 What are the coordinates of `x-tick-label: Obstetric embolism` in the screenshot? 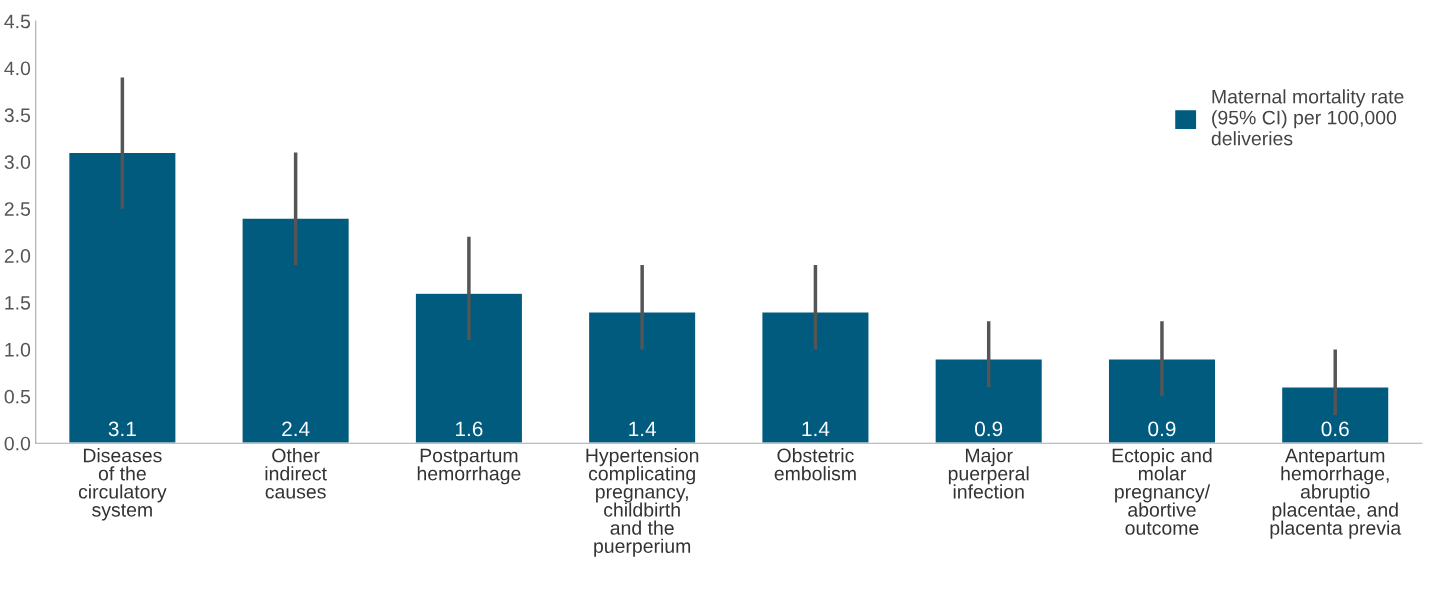 It's located at (815, 464).